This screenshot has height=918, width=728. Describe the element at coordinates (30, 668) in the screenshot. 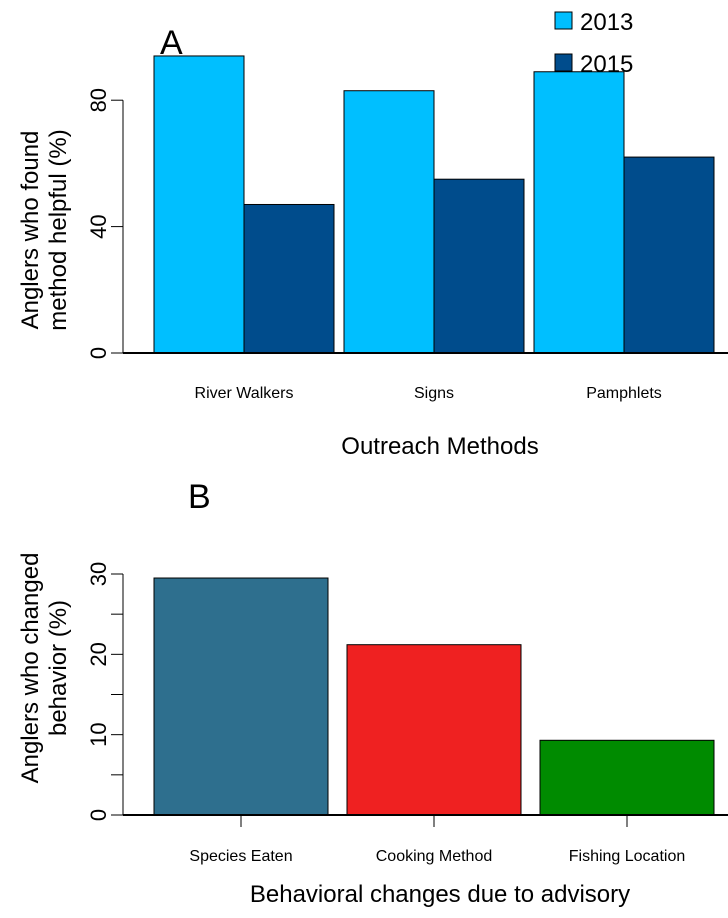

I see `panel-b-y-title-line-1: Anglers who changed` at that location.